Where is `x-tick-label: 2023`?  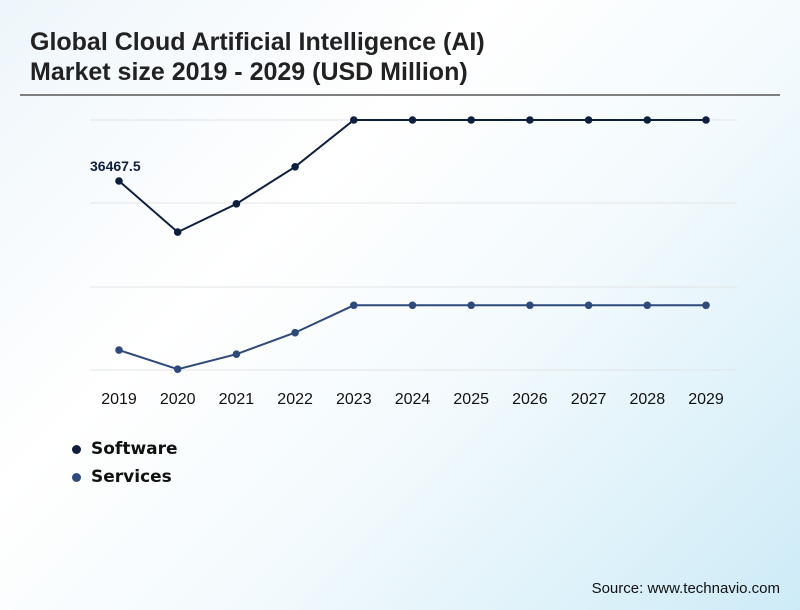 x-tick-label: 2023 is located at coordinates (354, 399).